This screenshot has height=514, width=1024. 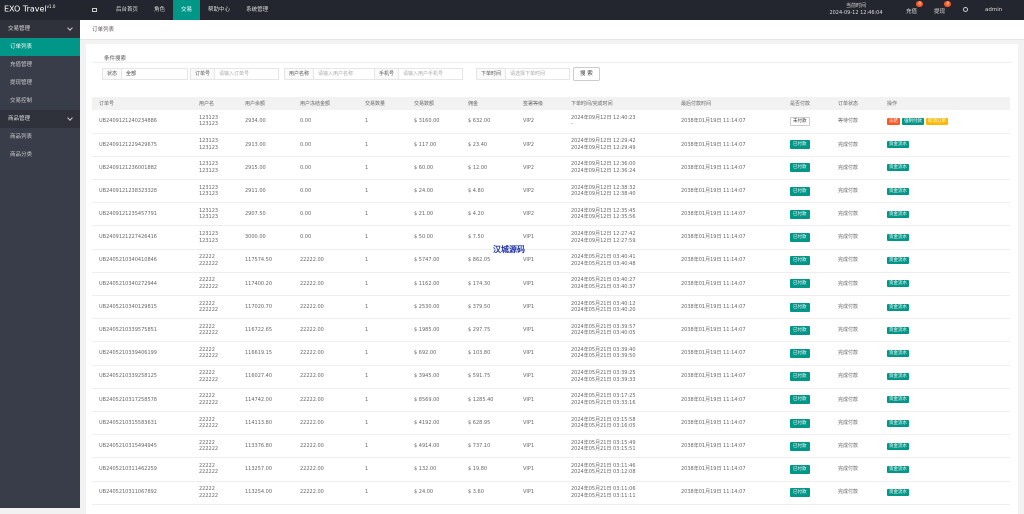 What do you see at coordinates (215, 284) in the screenshot?
I see `table-cell: 22222 222222` at bounding box center [215, 284].